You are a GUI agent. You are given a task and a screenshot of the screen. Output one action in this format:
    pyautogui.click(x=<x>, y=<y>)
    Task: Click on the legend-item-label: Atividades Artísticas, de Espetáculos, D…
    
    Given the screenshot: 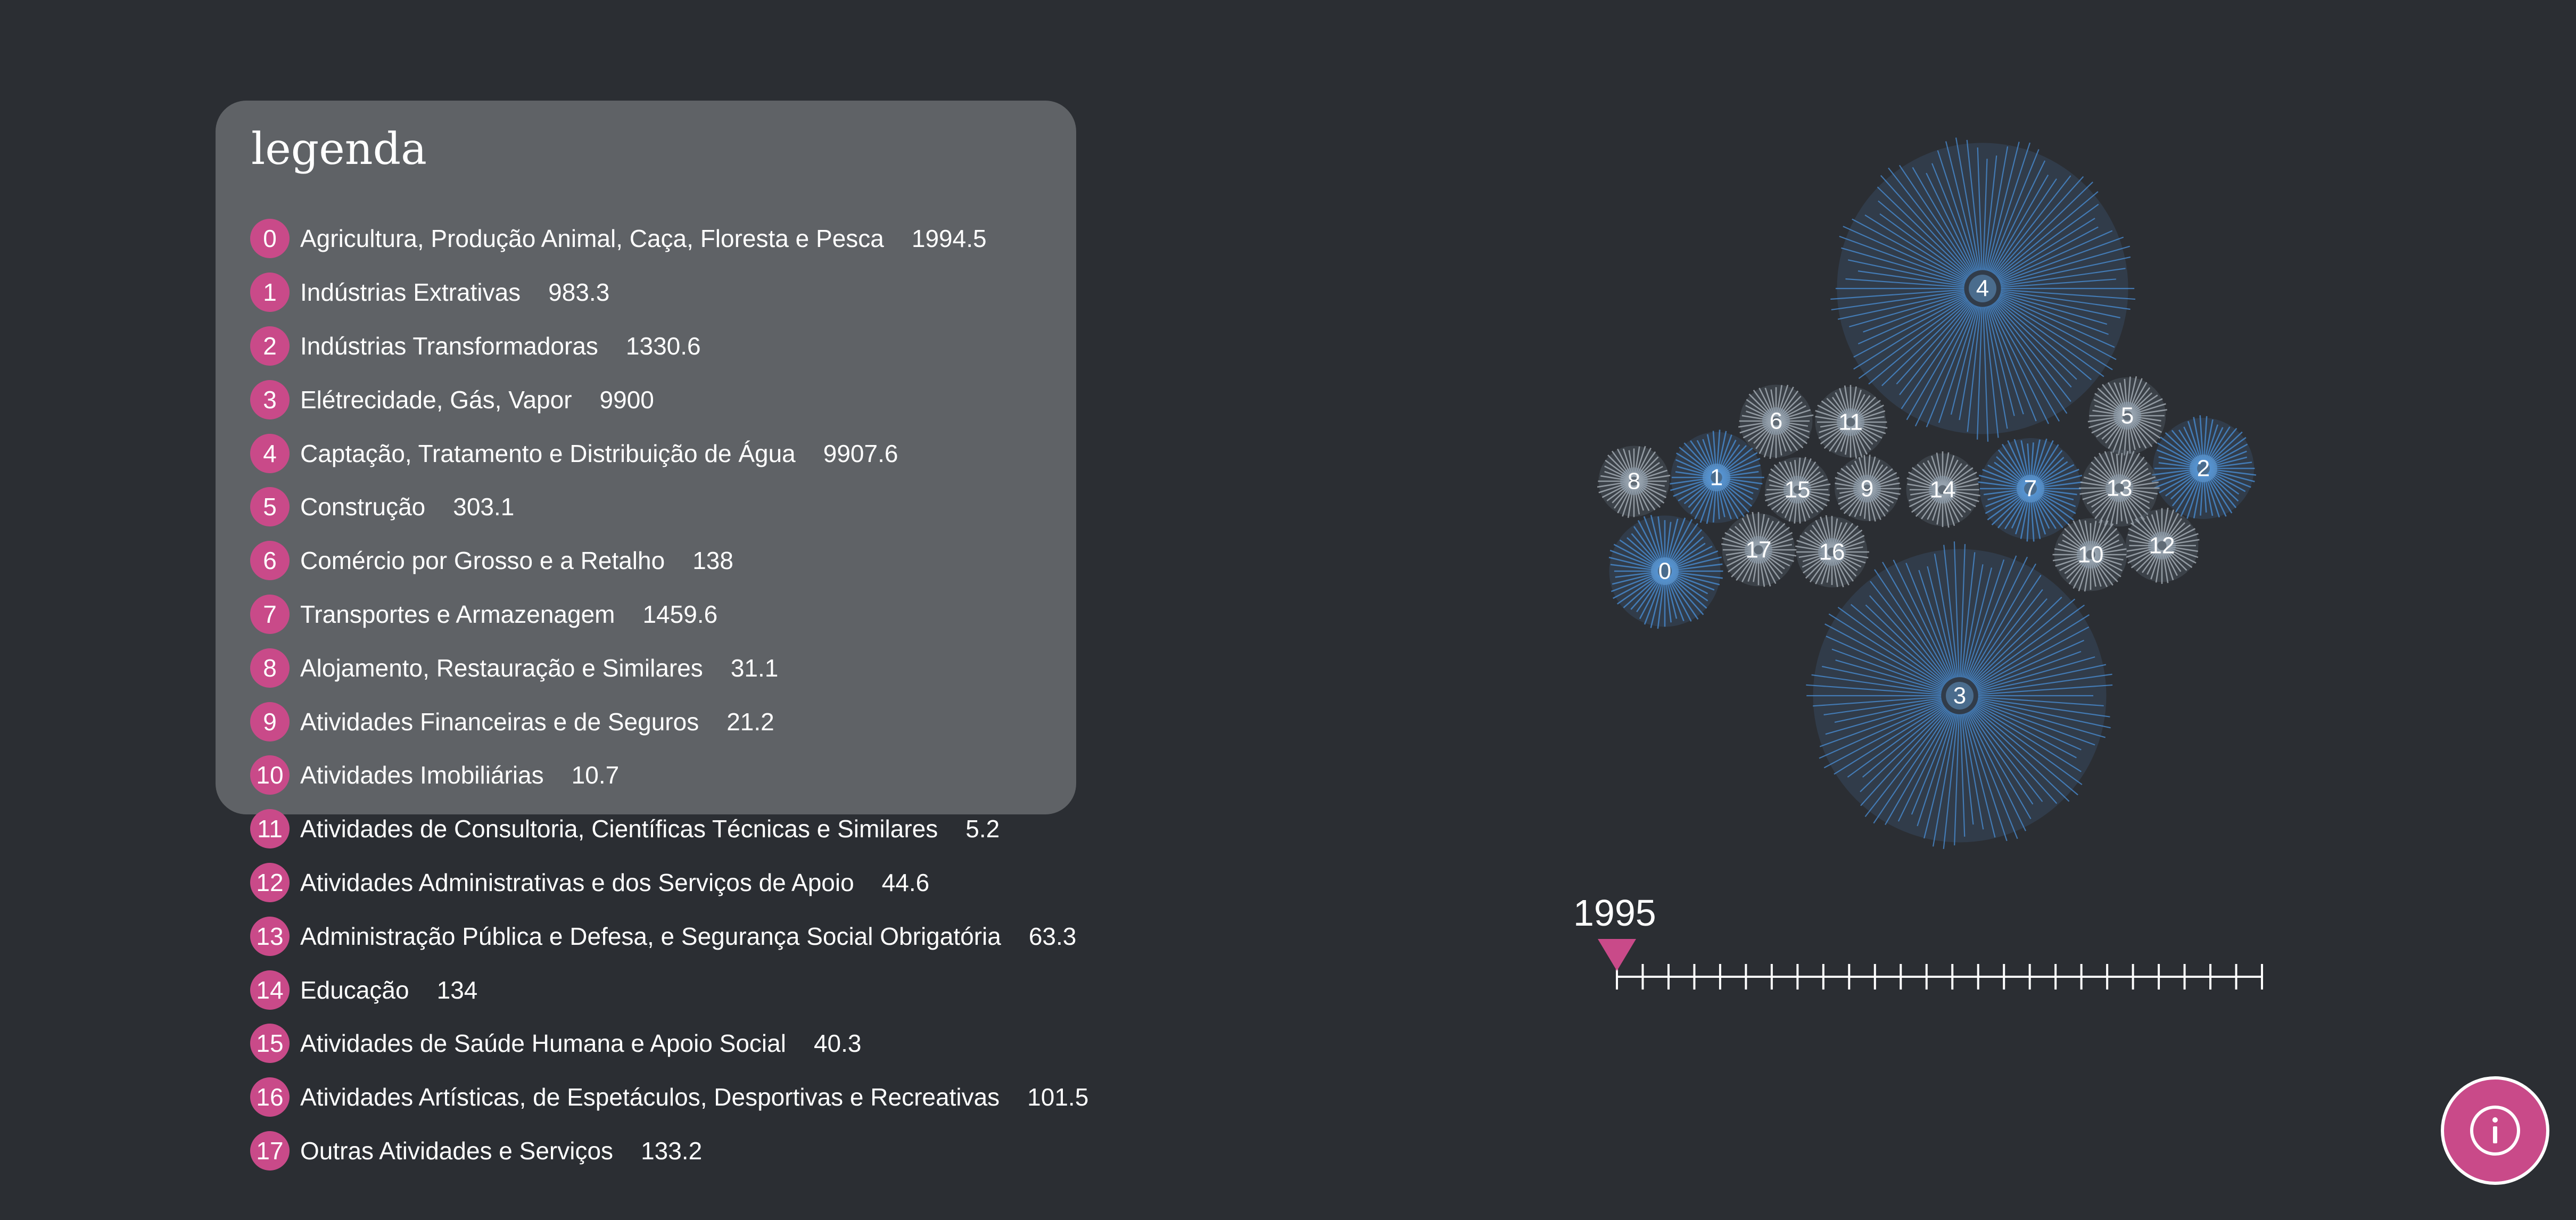 What is the action you would take?
    pyautogui.click(x=650, y=1097)
    